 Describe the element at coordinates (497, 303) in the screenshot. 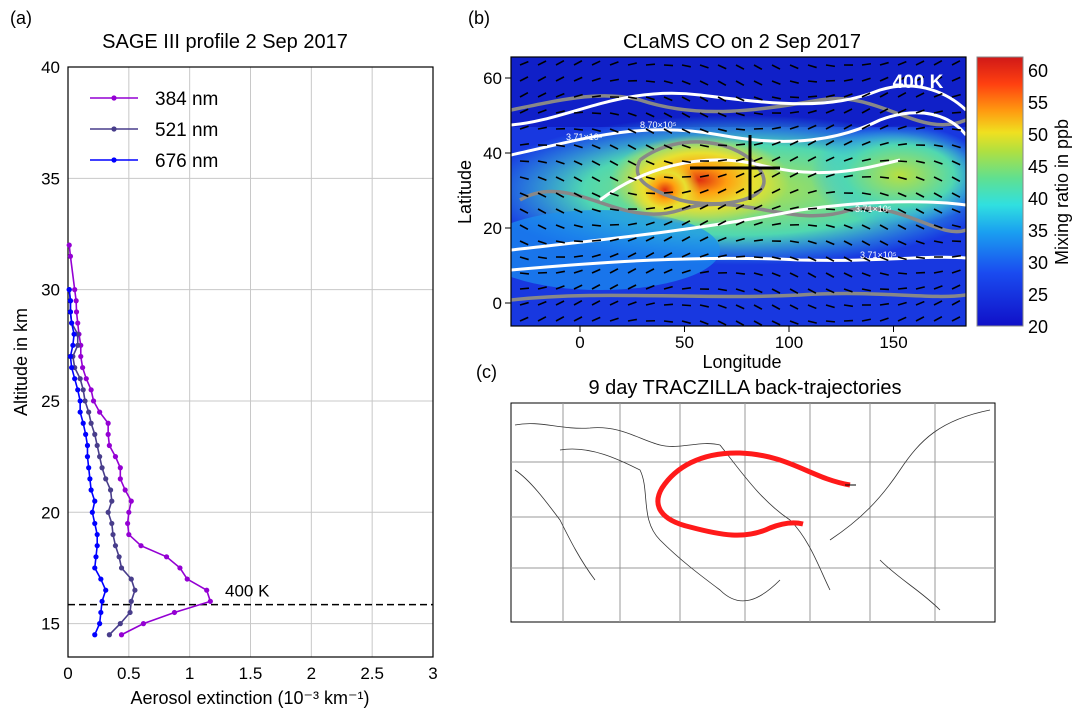

I see `y-tick-label: 0` at that location.